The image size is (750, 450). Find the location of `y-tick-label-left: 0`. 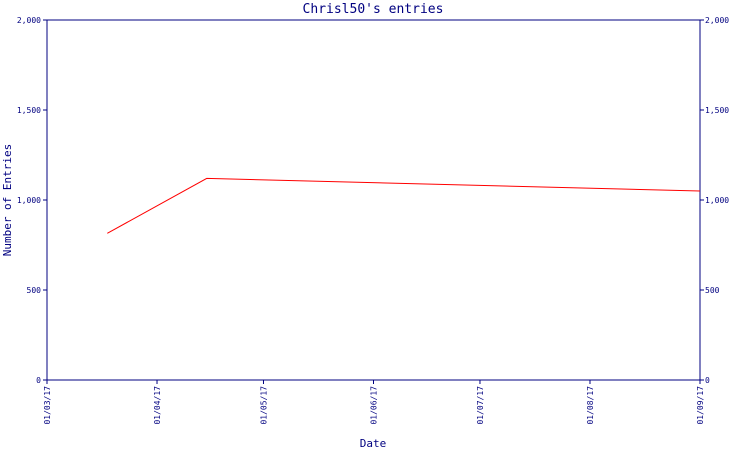

y-tick-label-left: 0 is located at coordinates (38, 380).